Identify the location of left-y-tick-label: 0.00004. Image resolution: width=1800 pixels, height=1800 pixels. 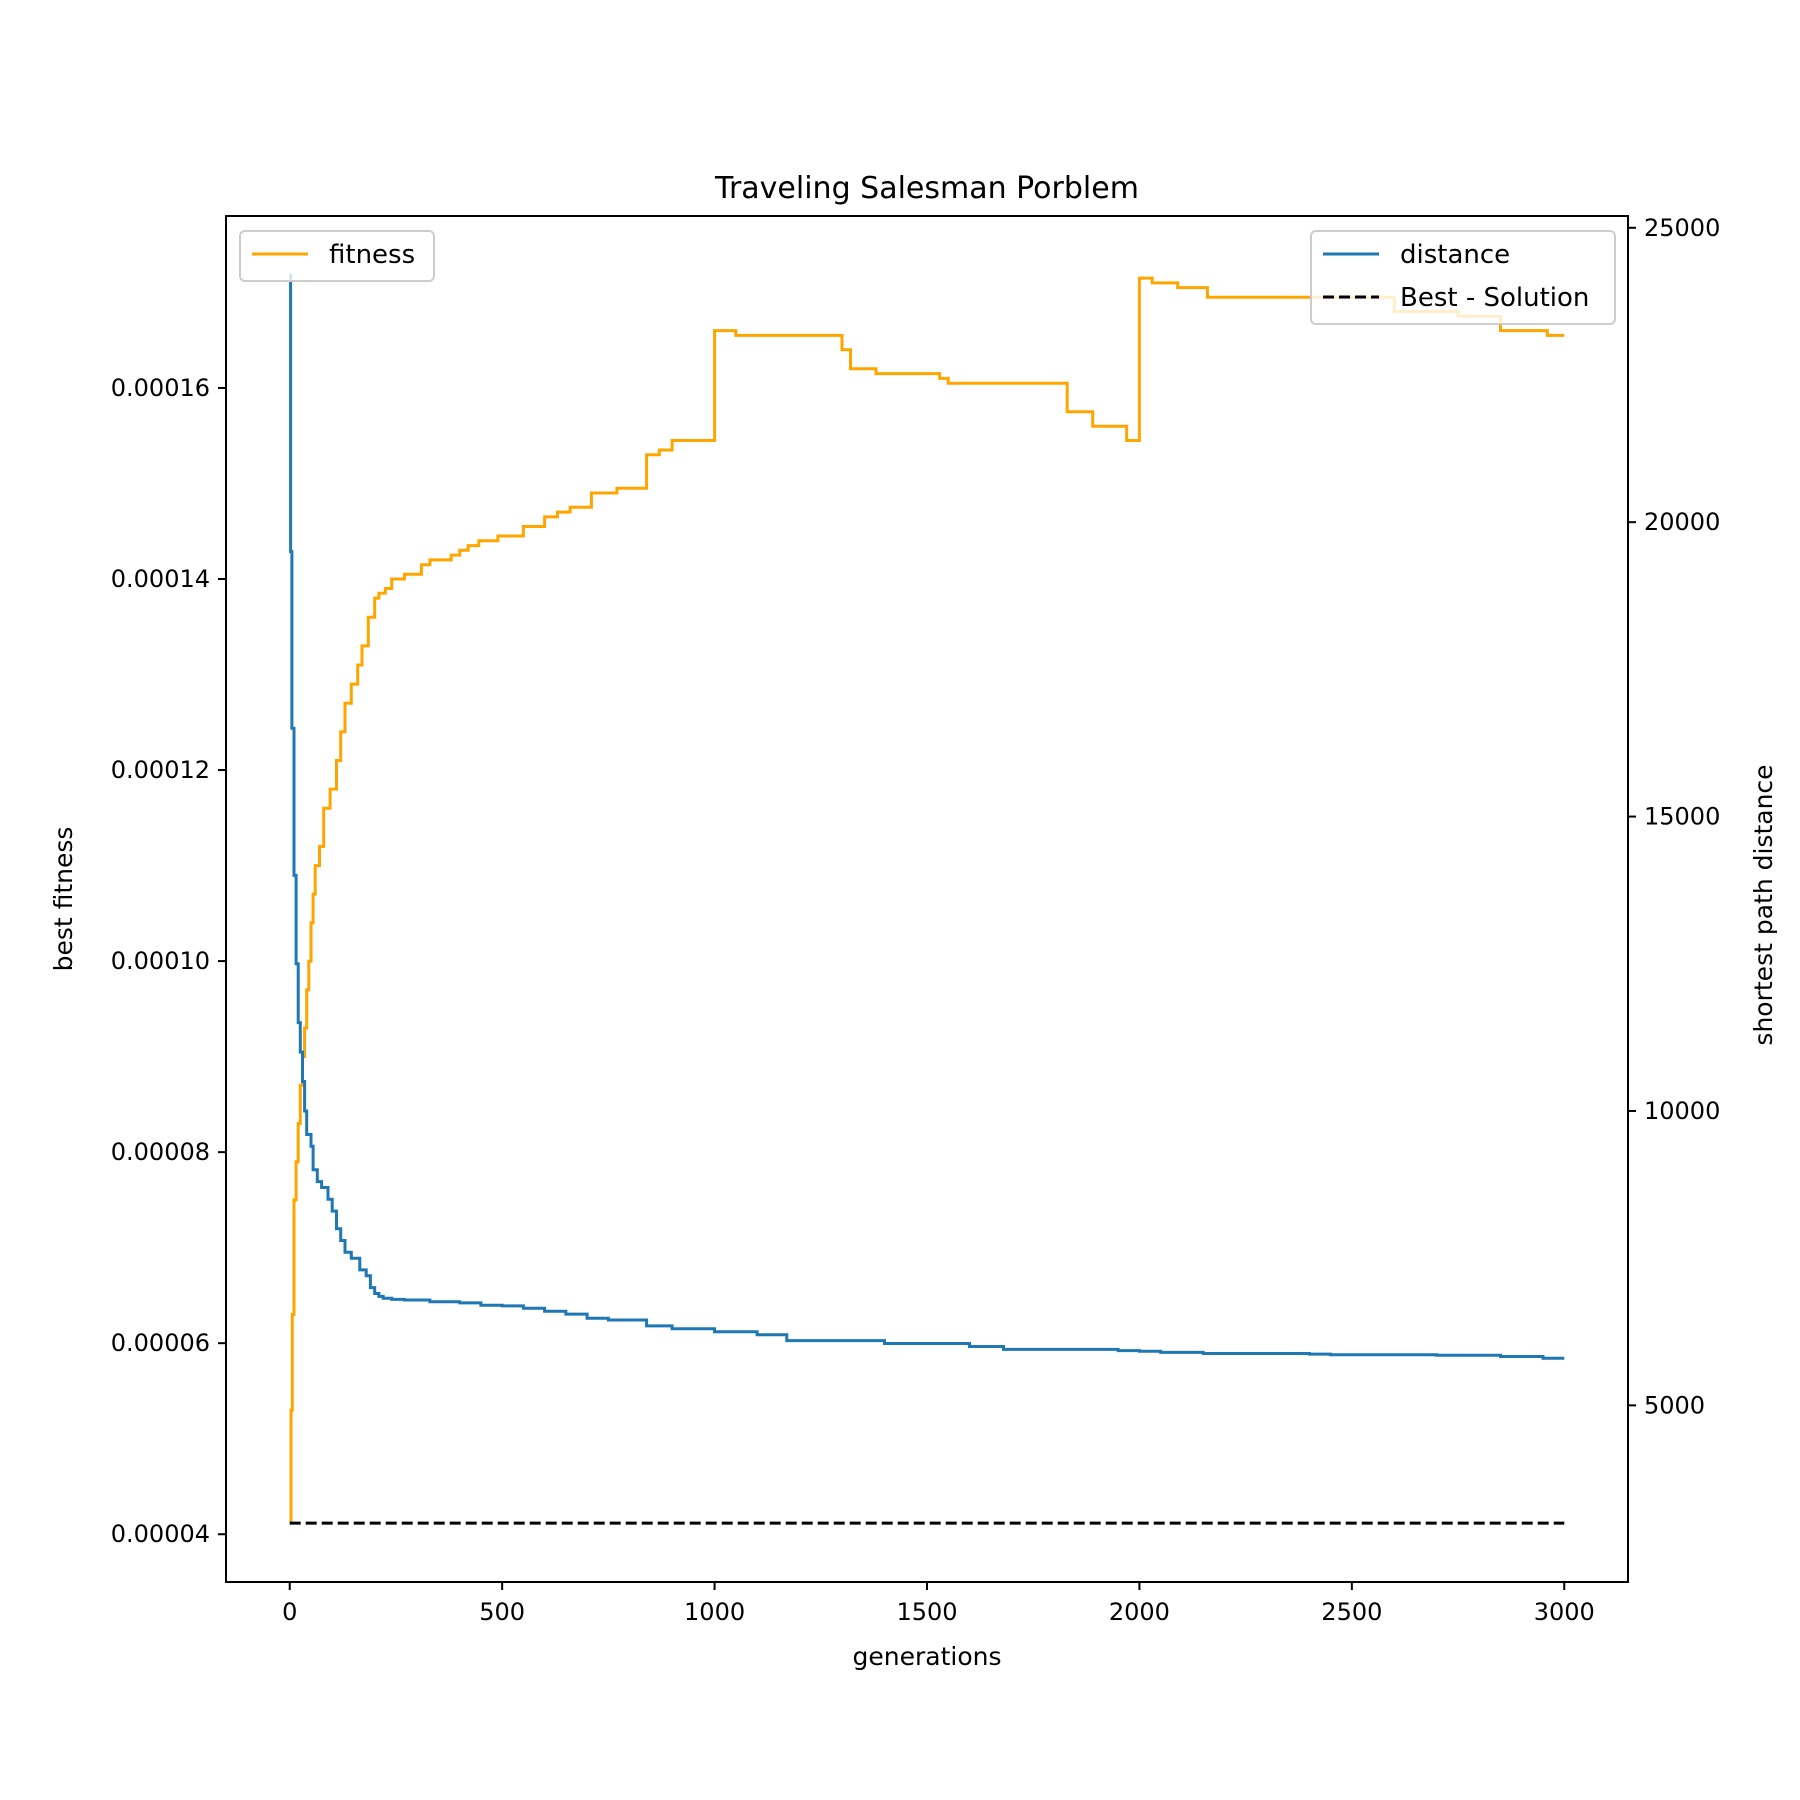
(160, 1534).